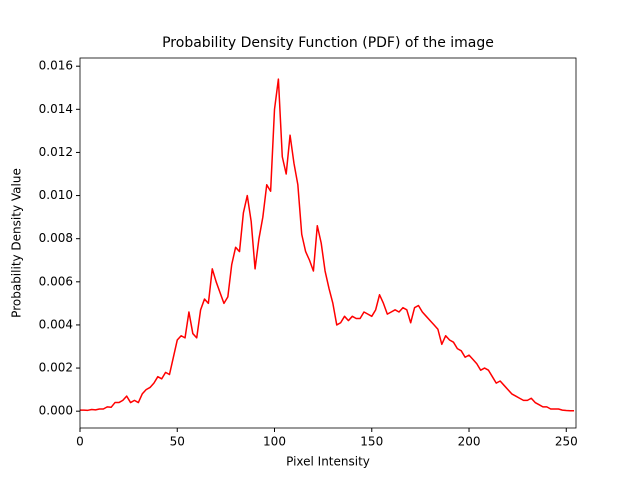 The width and height of the screenshot is (640, 480). Describe the element at coordinates (56, 66) in the screenshot. I see `y-tick-label: 0.016` at that location.